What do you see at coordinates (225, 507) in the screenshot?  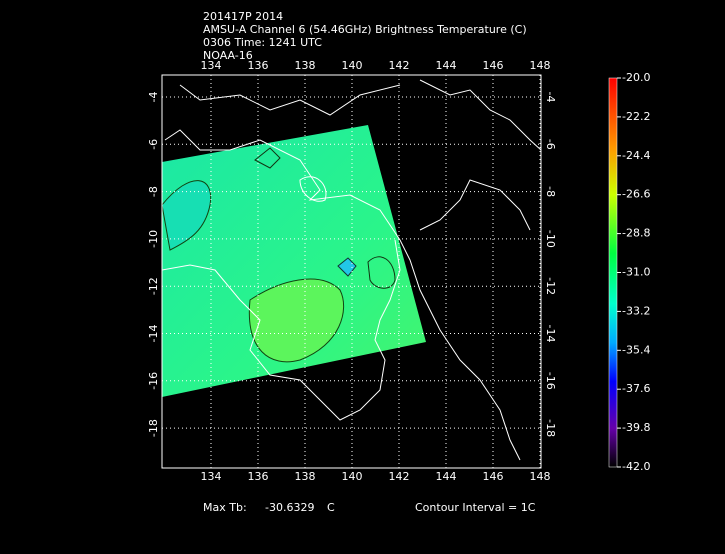 I see `max-label: Max Tb:` at bounding box center [225, 507].